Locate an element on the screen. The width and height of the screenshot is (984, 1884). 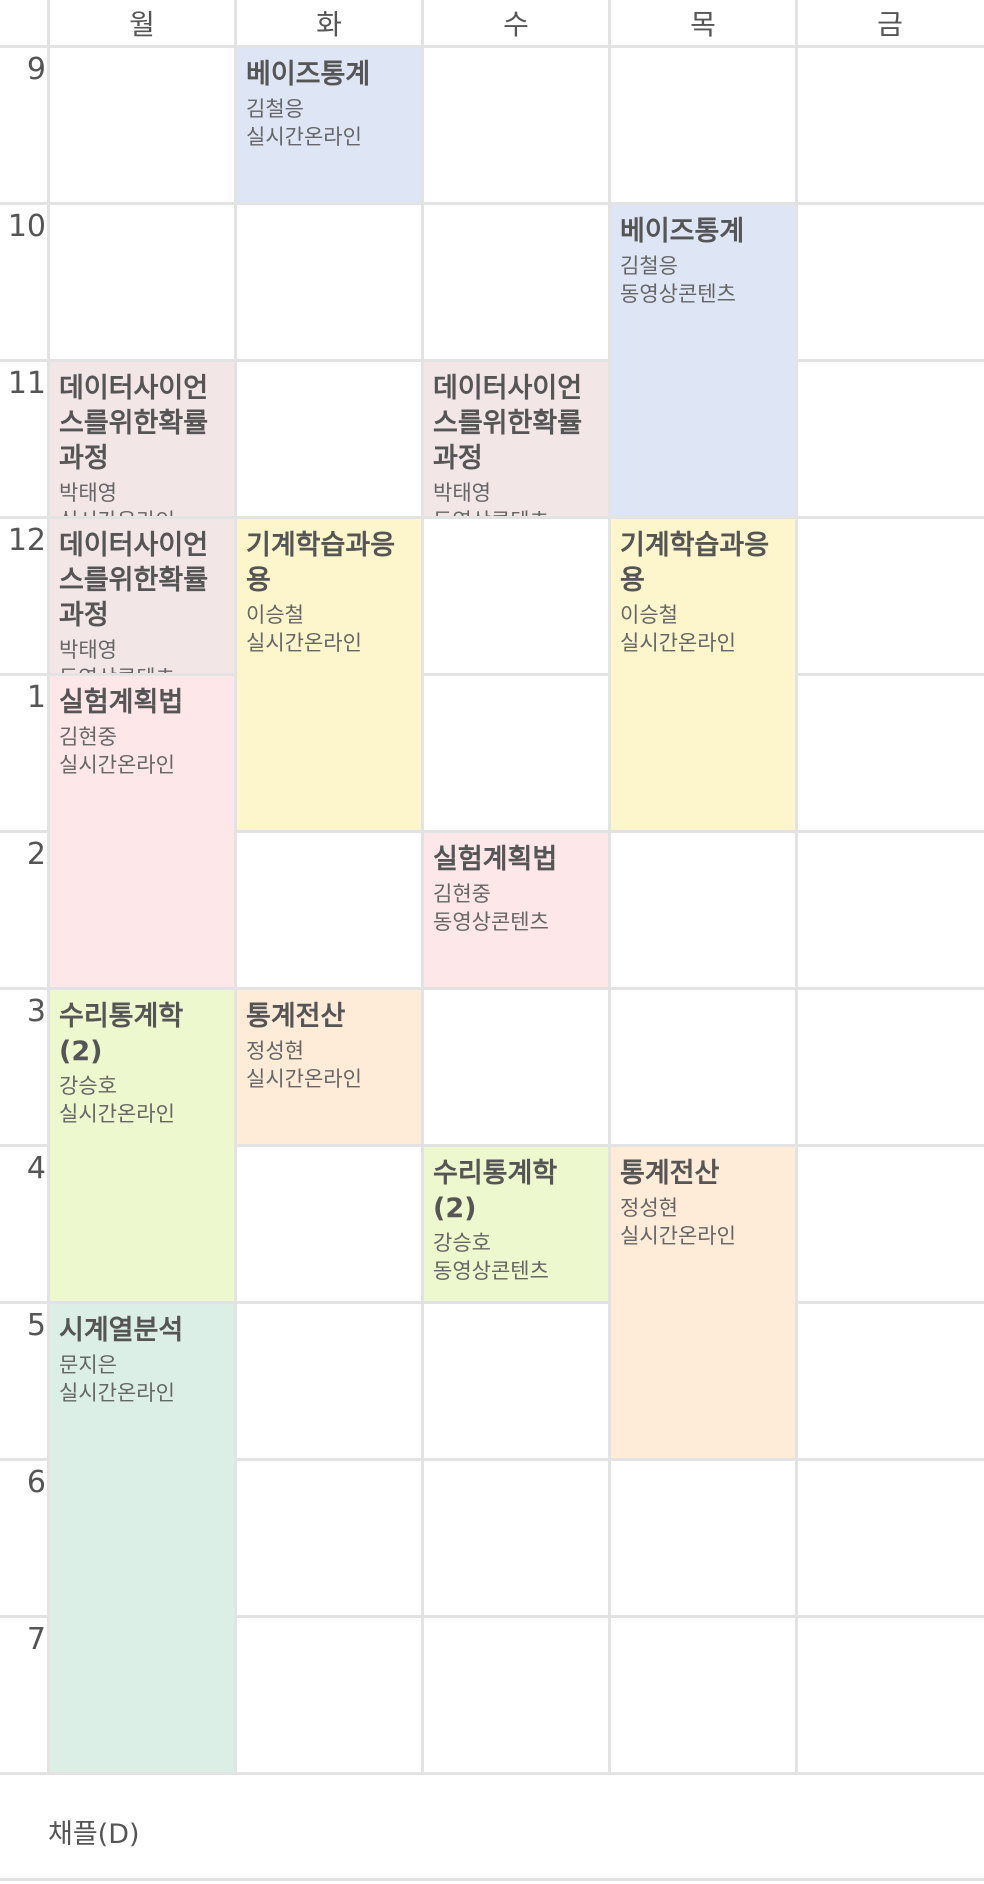
class-block-ml-tue: 기계학습과응용 이승철 실시간온라인 is located at coordinates (329, 674).